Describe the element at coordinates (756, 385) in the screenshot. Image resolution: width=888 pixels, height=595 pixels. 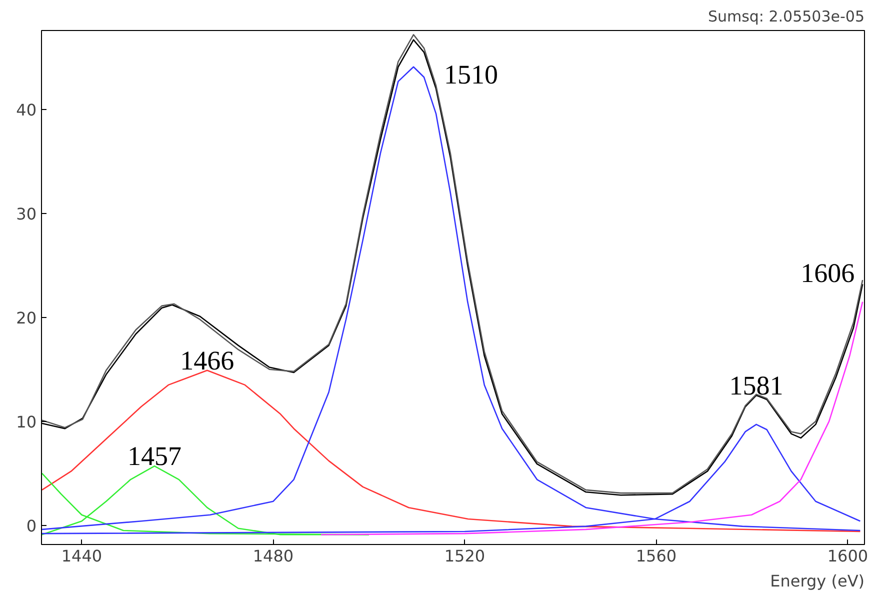
I see `annotation: 1581` at that location.